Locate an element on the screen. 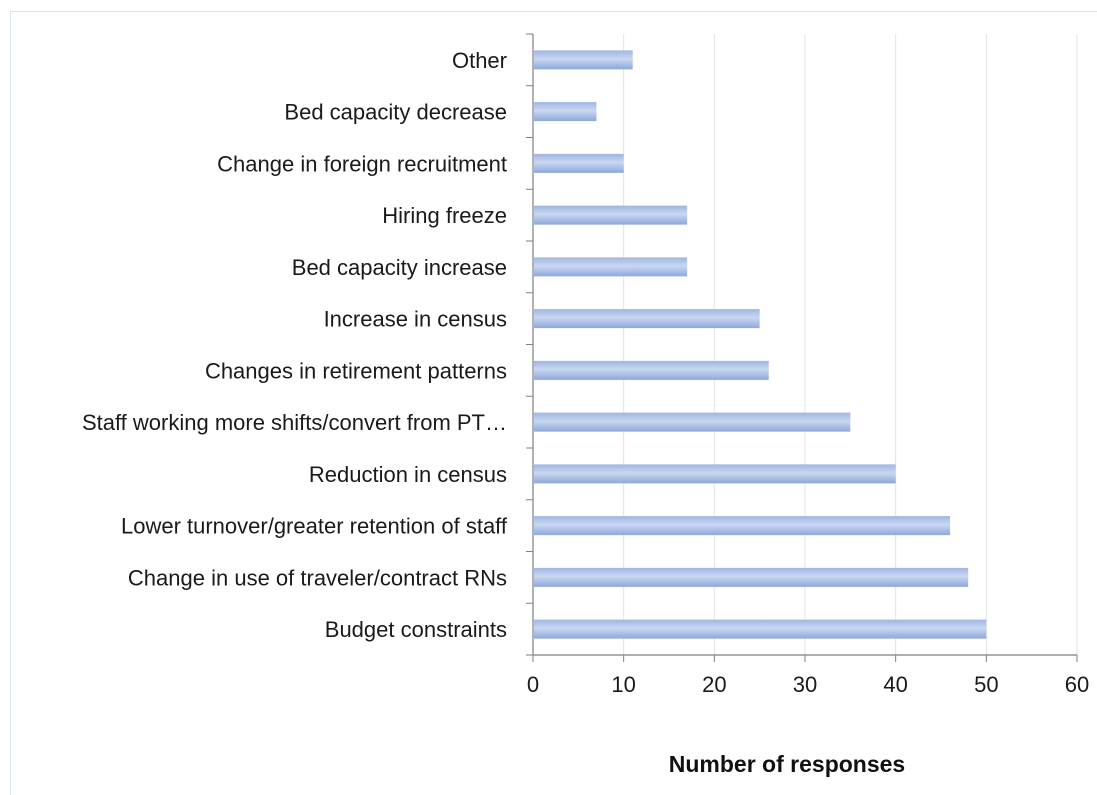 The height and width of the screenshot is (795, 1097). x-tick-label: 30 is located at coordinates (805, 684).